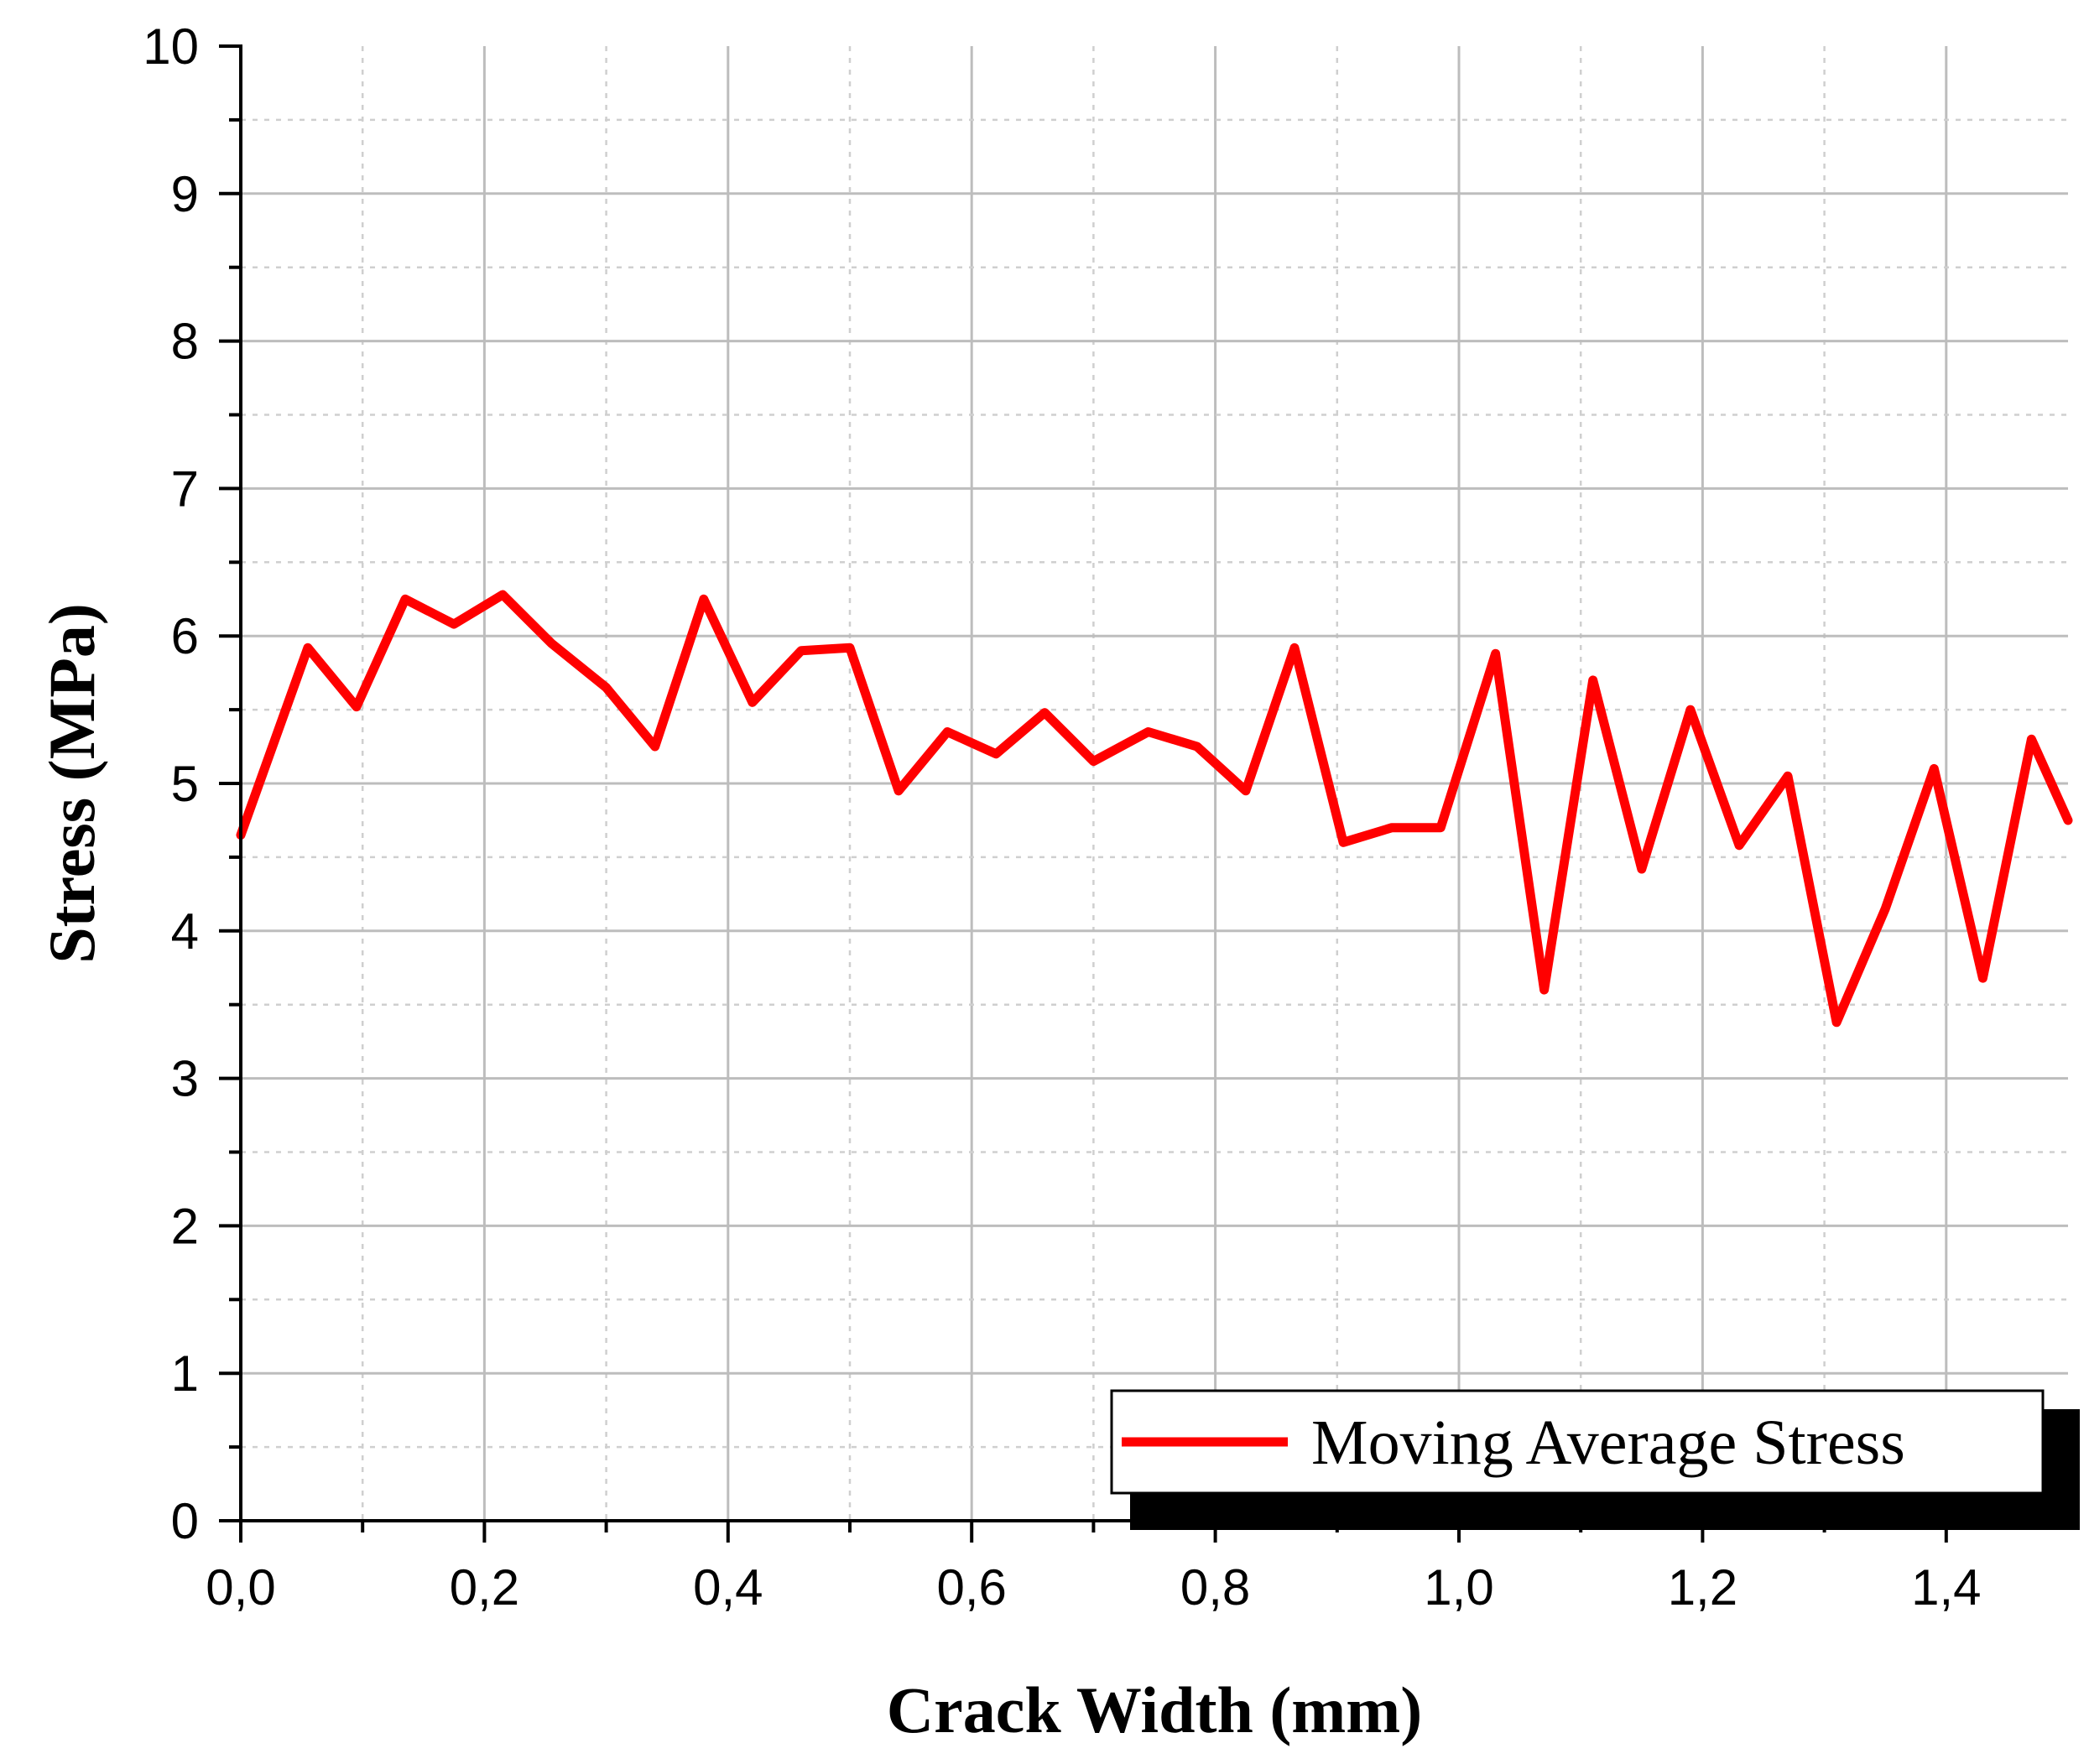  I want to click on y-tick-label: 1, so click(185, 1373).